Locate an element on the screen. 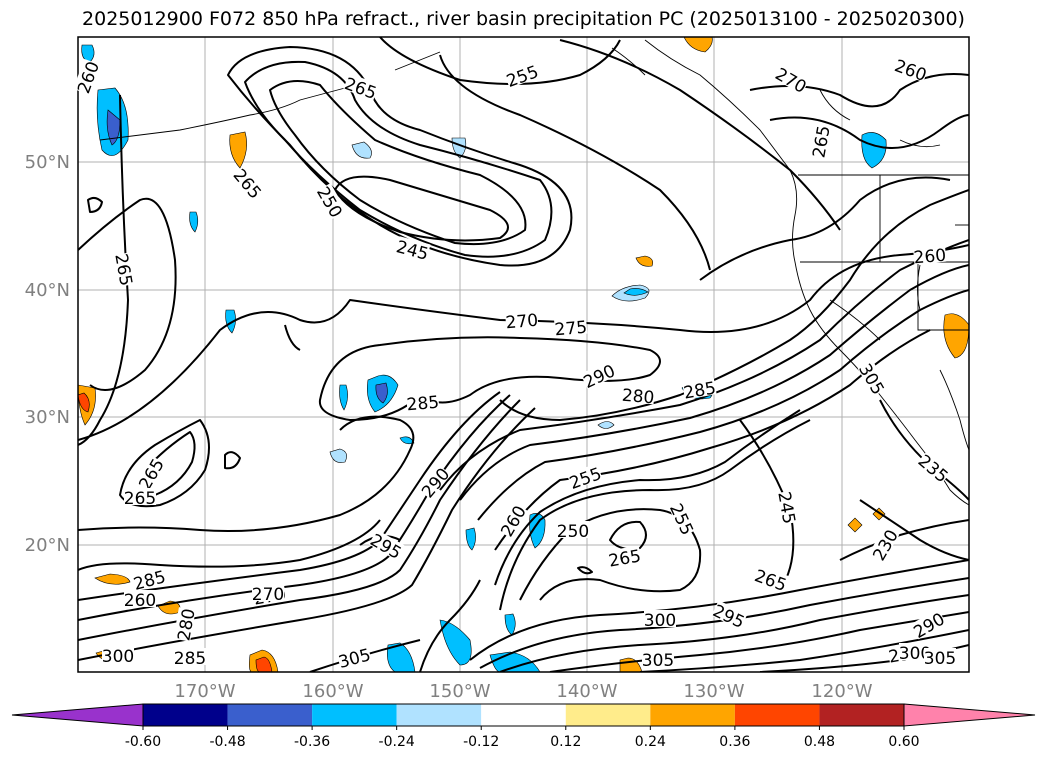 Image resolution: width=1047 pixels, height=765 pixels. contour-label: 265 is located at coordinates (140, 499).